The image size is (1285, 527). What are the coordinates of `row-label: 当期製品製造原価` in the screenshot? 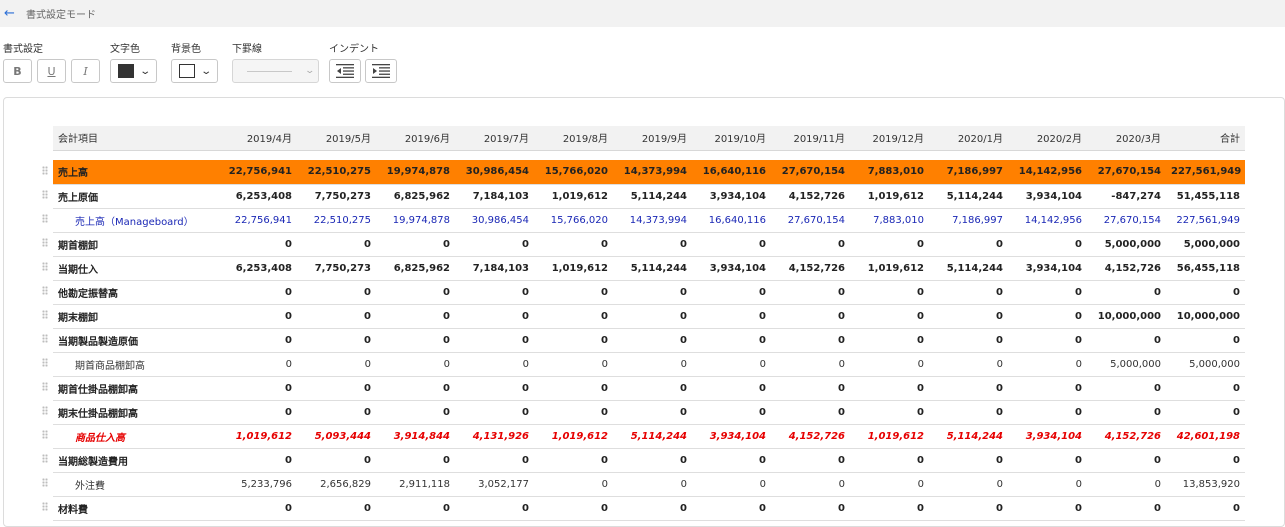 It's located at (135, 340).